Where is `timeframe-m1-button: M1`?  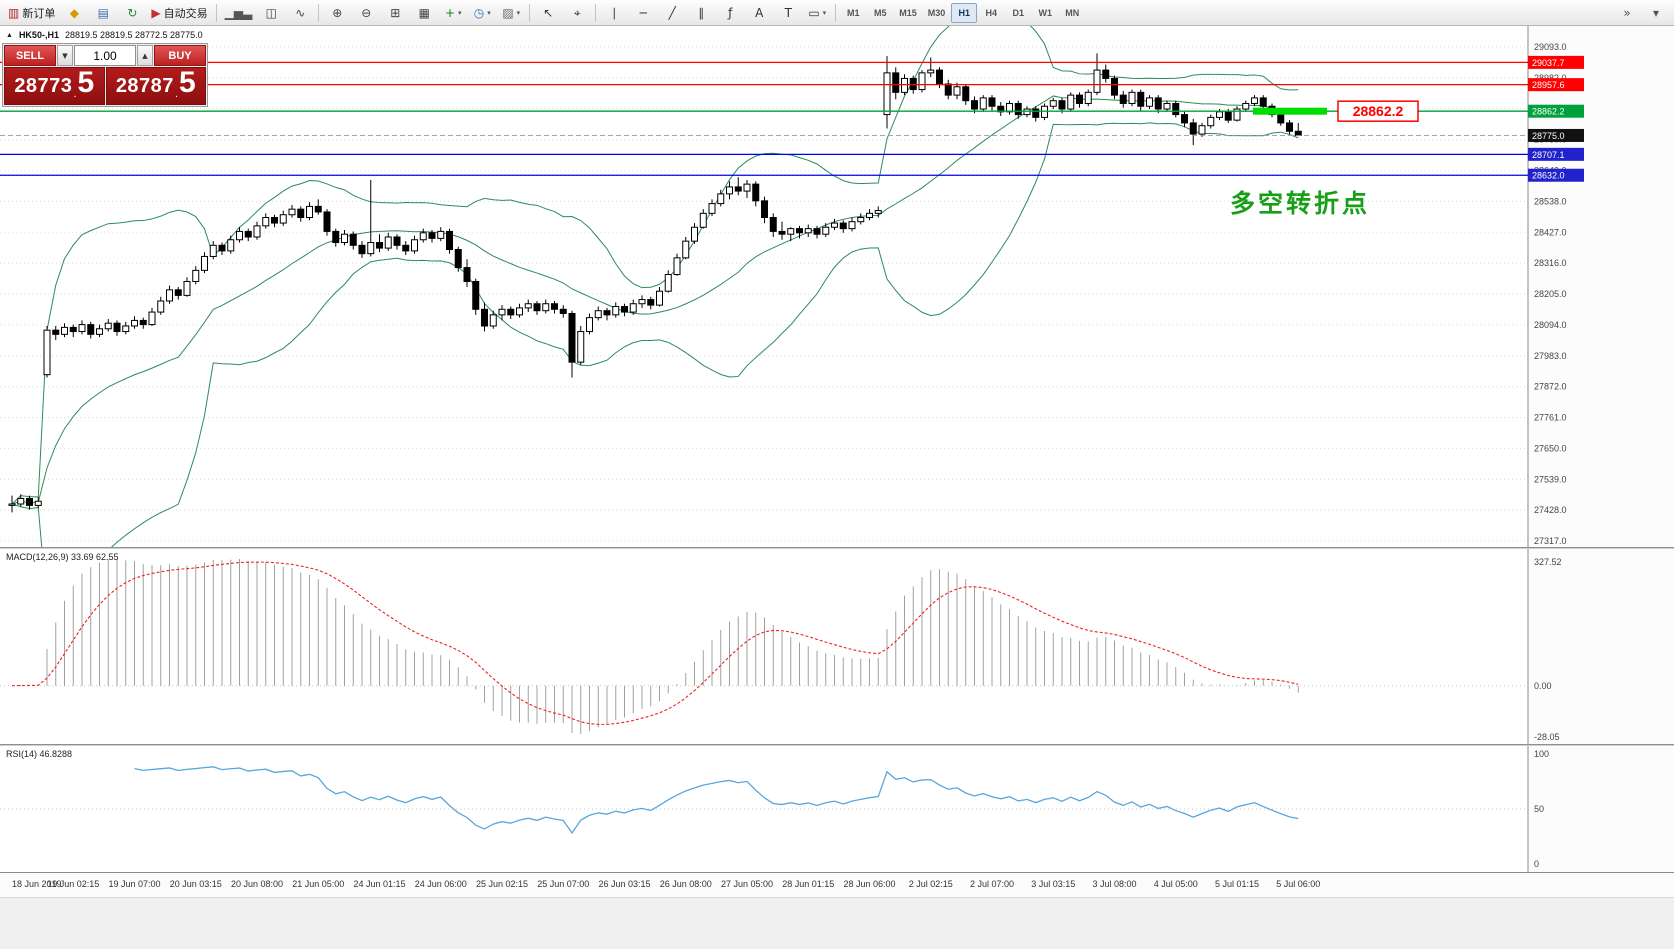
timeframe-m1-button: M1 is located at coordinates (853, 12).